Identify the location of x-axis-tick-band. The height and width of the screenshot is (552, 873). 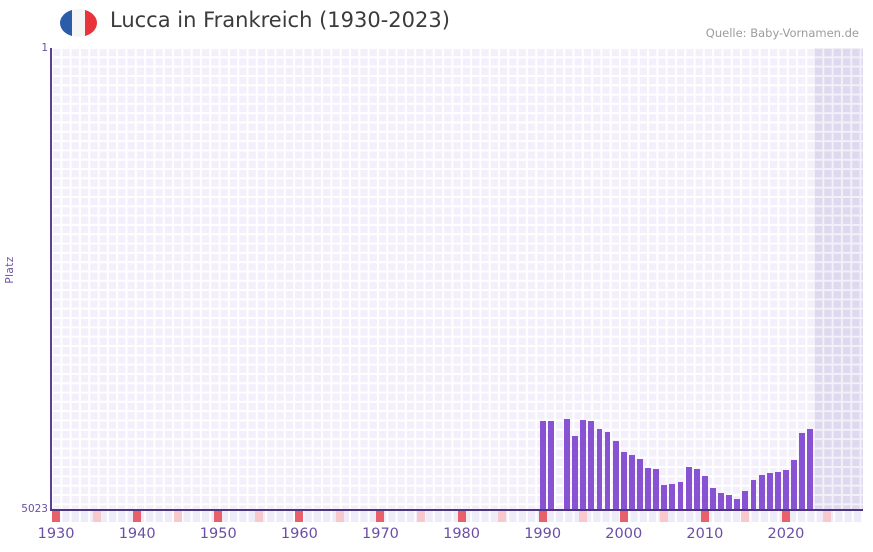
(457, 516).